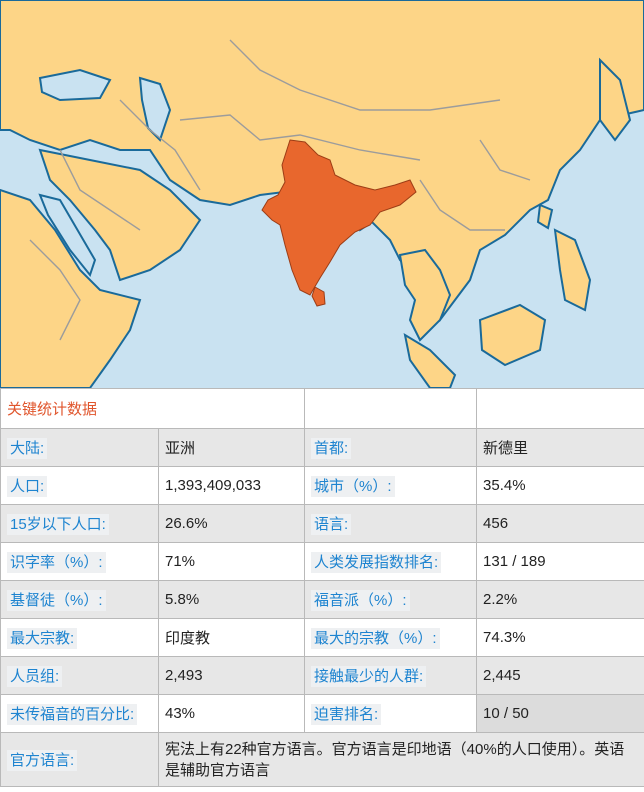  What do you see at coordinates (360, 600) in the screenshot?
I see `stat-label: 福音派（%）:` at bounding box center [360, 600].